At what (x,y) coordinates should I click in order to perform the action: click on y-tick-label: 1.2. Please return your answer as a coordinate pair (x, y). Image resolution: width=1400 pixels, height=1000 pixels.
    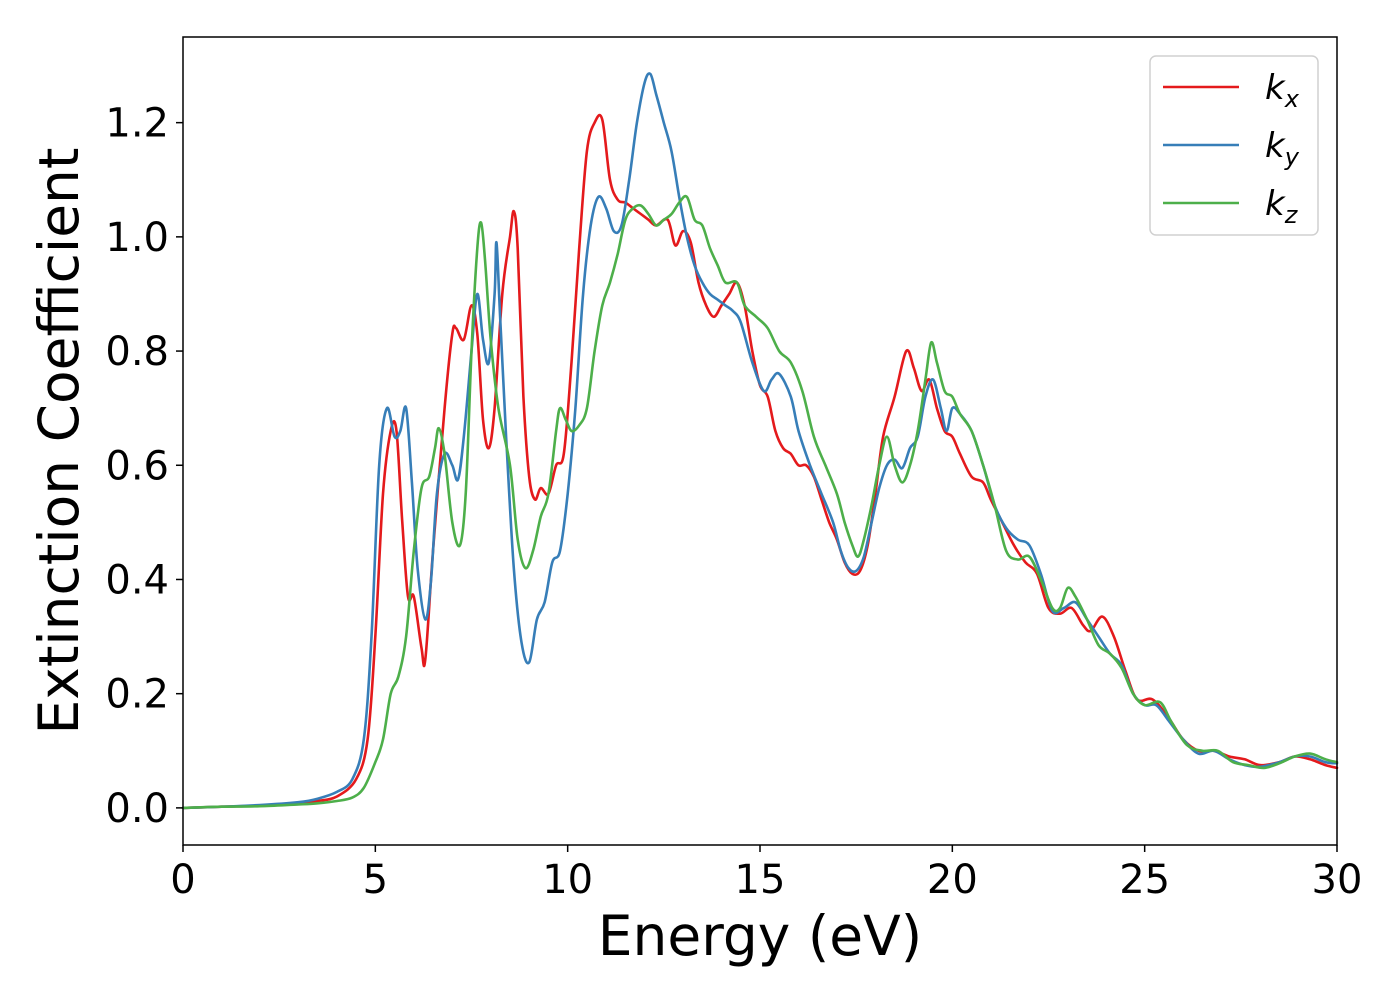
    Looking at the image, I should click on (137, 124).